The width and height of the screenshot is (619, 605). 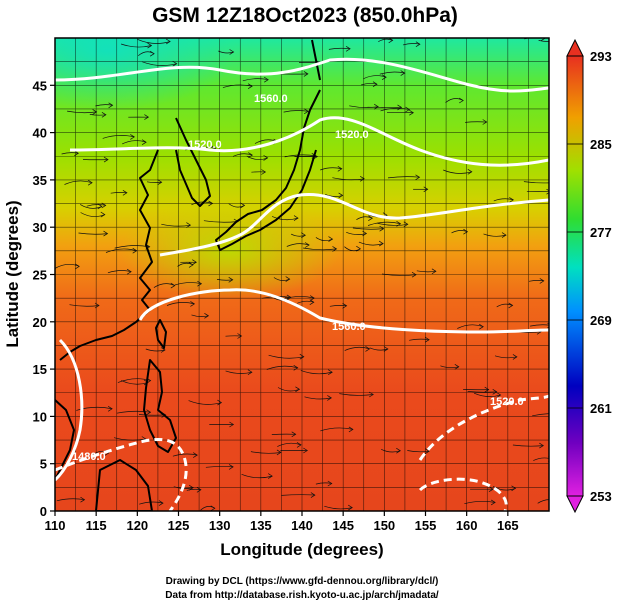 What do you see at coordinates (601, 144) in the screenshot?
I see `colorbar-tick-label: 285` at bounding box center [601, 144].